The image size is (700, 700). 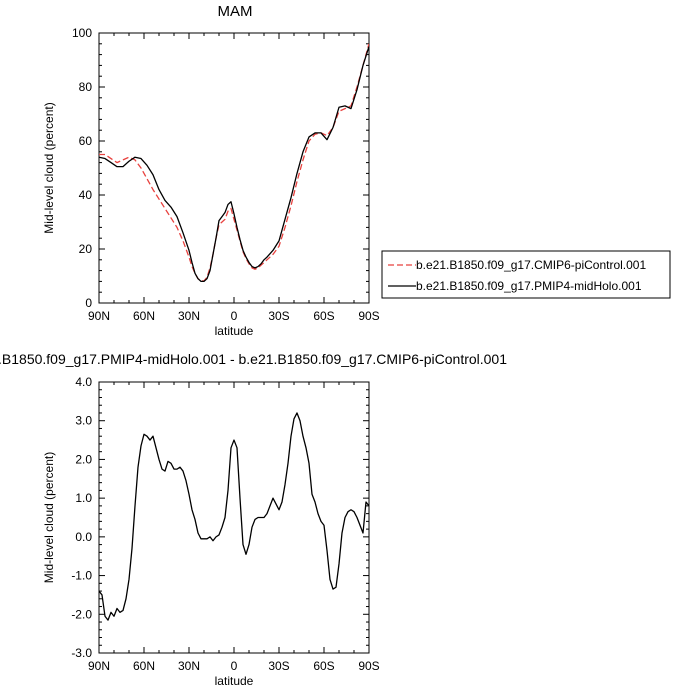 I want to click on bottom-y-tick-label: 2.0, so click(x=83, y=459).